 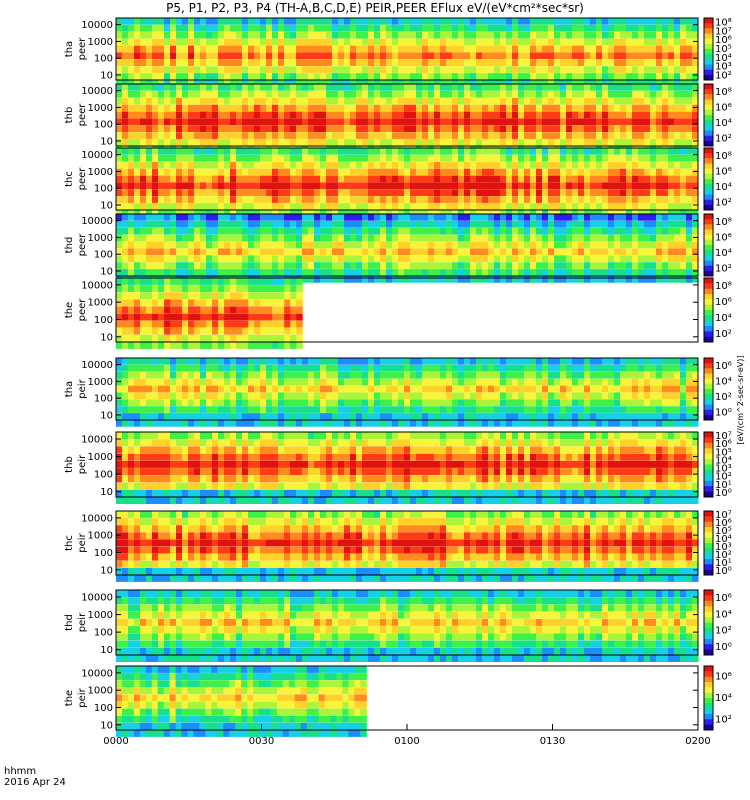 What do you see at coordinates (708, 66) in the screenshot?
I see `colorbar-segment` at bounding box center [708, 66].